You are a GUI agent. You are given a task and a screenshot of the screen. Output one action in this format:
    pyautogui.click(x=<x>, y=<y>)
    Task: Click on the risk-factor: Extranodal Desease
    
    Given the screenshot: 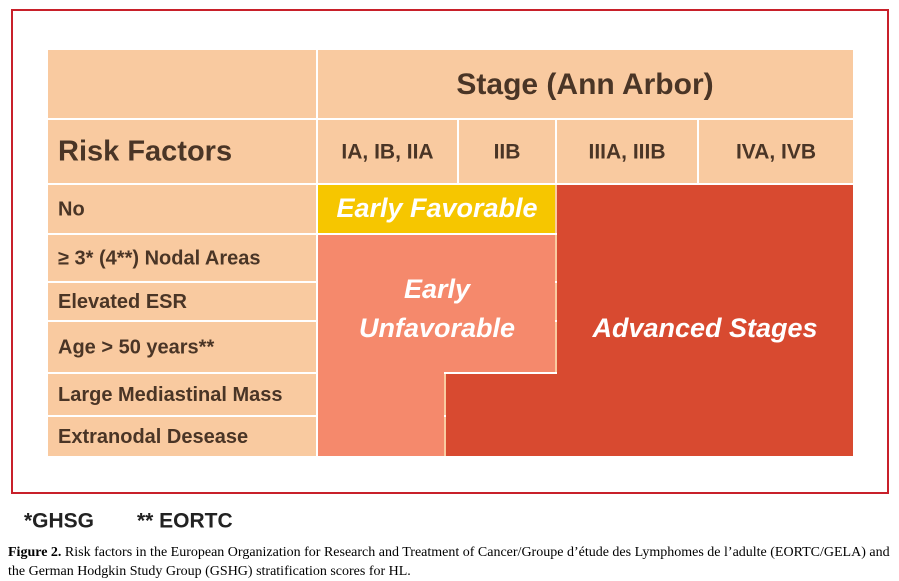 What is the action you would take?
    pyautogui.click(x=153, y=437)
    